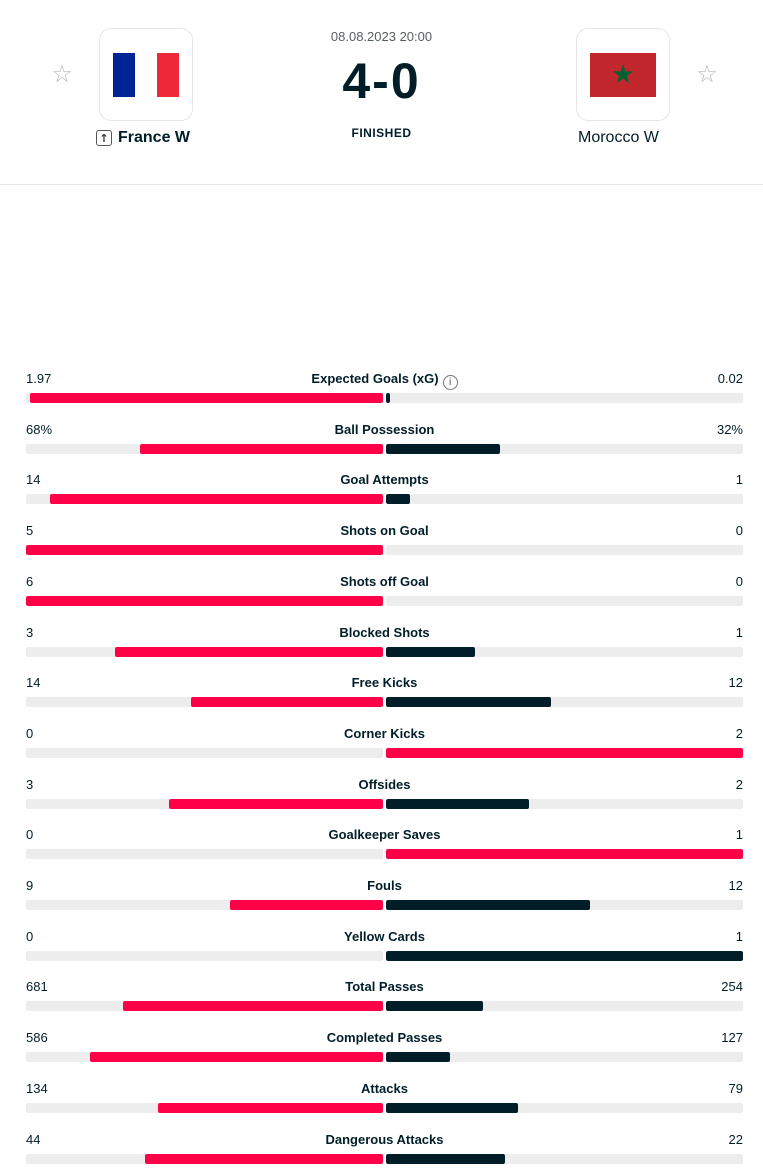 This screenshot has height=1176, width=763. I want to click on home-team-logo, so click(146, 74).